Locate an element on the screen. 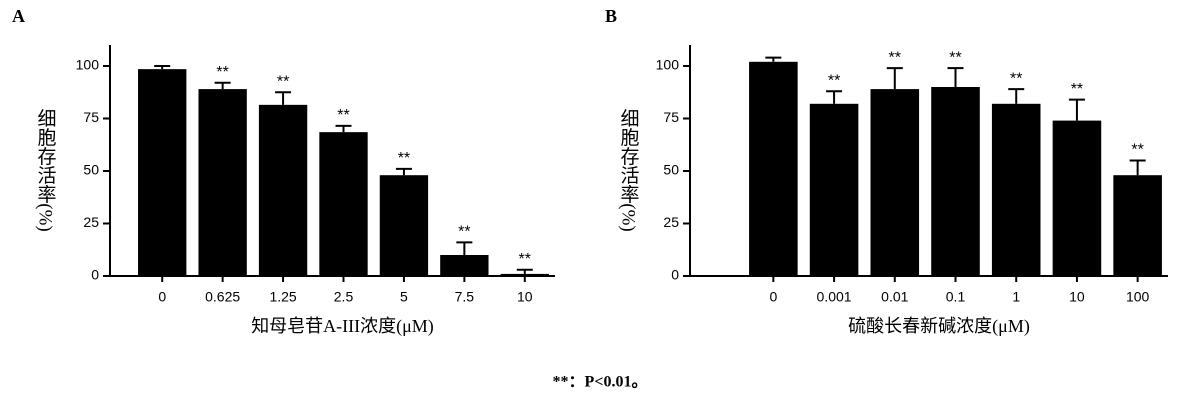 This screenshot has width=1200, height=402. x-tick-label: 7.5 is located at coordinates (465, 297).